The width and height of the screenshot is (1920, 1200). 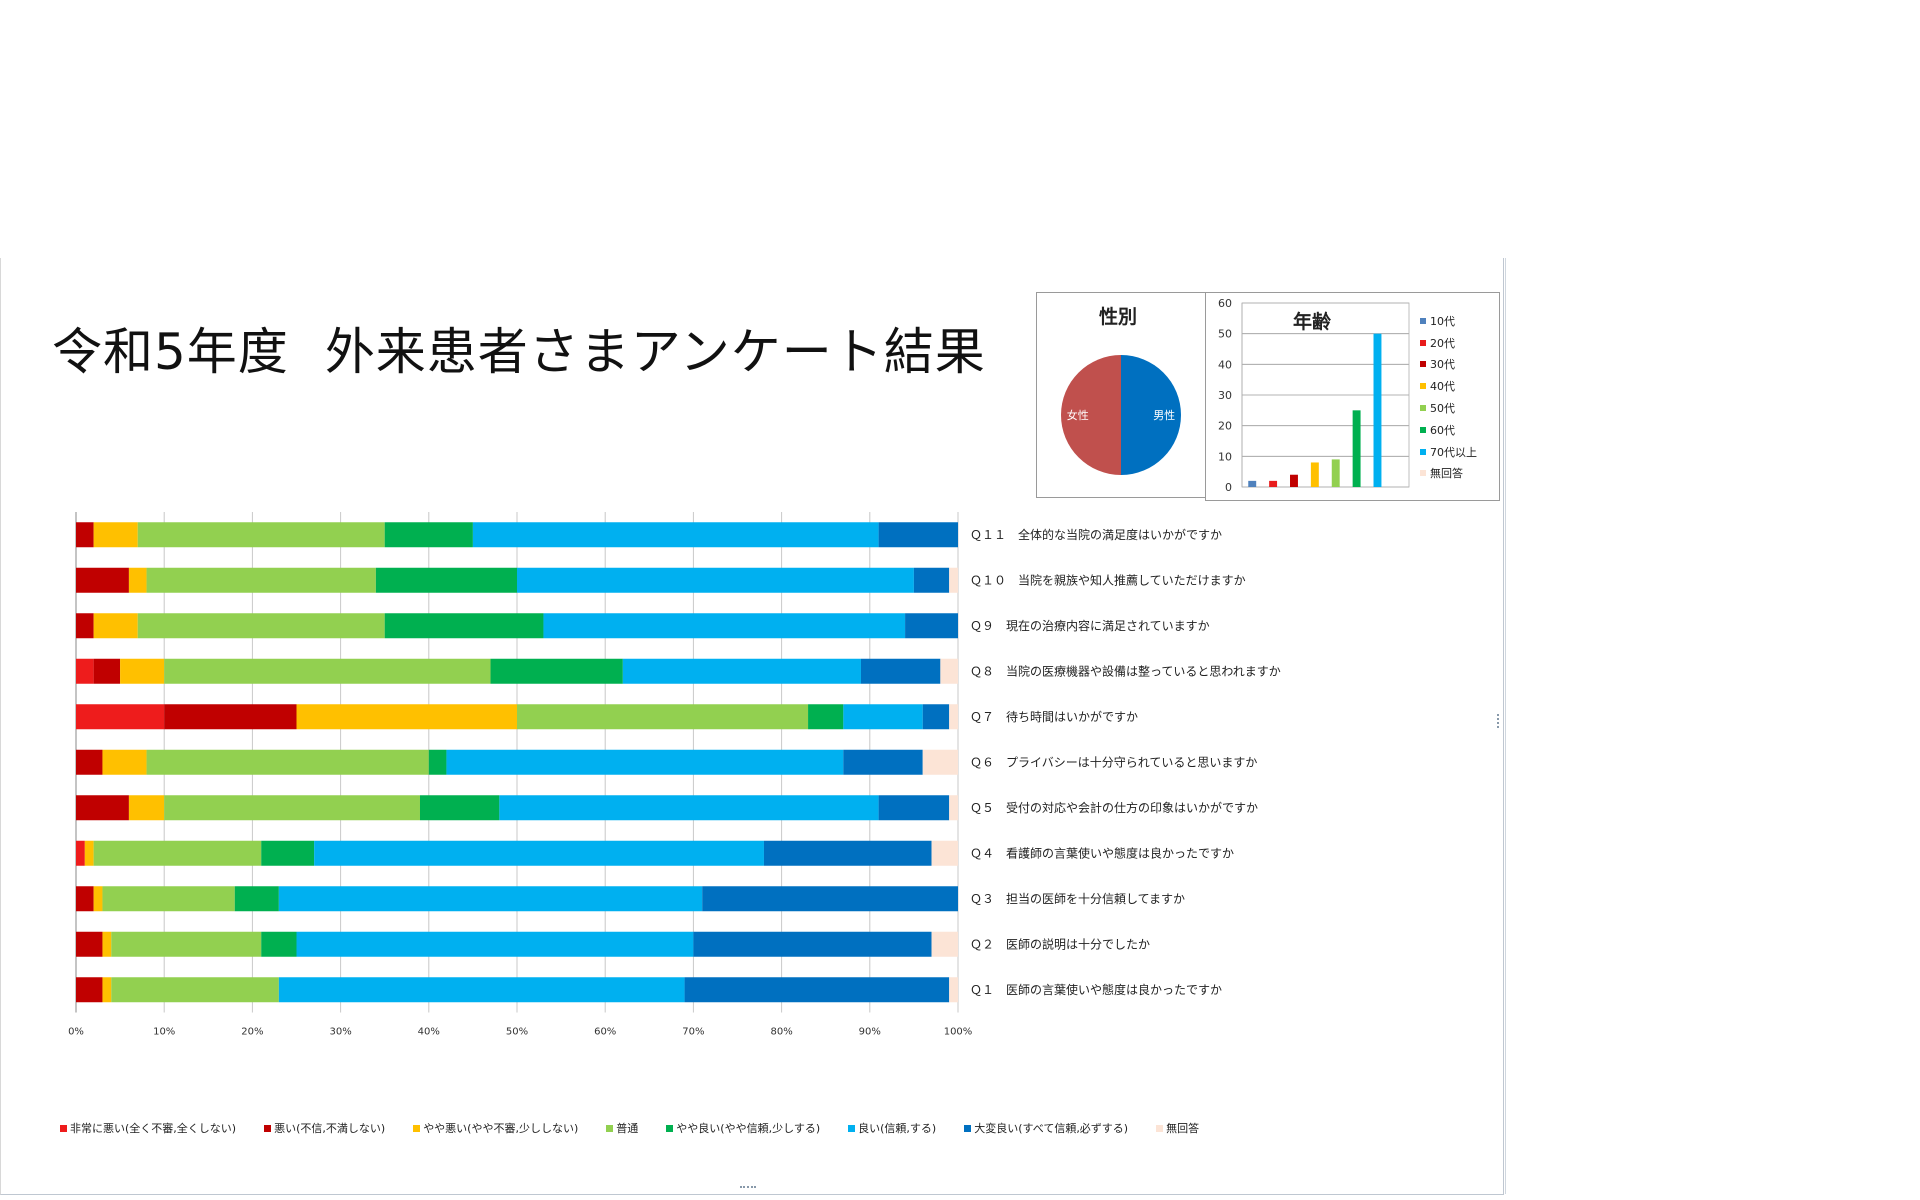 I want to click on title-year: 令和5年度, so click(x=170, y=352).